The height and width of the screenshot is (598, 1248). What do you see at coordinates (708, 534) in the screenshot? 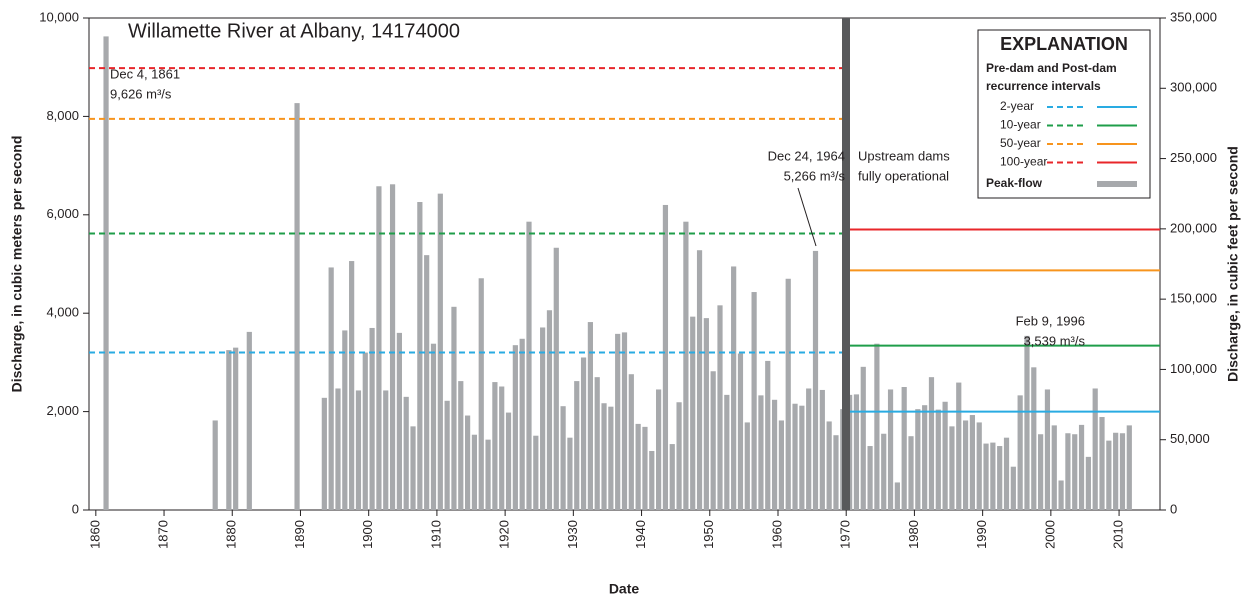
I see `x-tick-label: 1950` at bounding box center [708, 534].